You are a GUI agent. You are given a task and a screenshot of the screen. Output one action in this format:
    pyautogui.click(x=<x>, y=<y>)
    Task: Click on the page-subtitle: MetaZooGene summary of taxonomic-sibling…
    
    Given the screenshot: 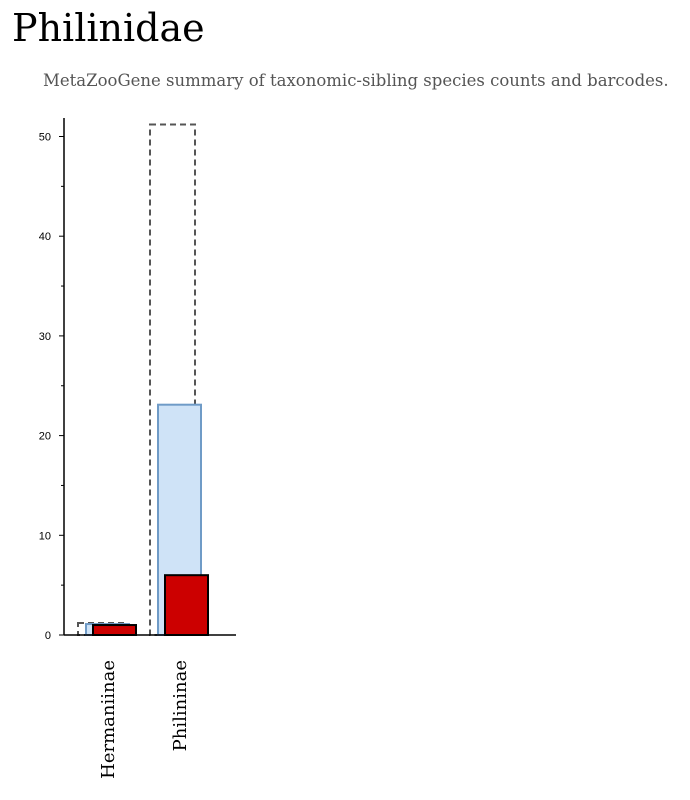 What is the action you would take?
    pyautogui.click(x=356, y=80)
    